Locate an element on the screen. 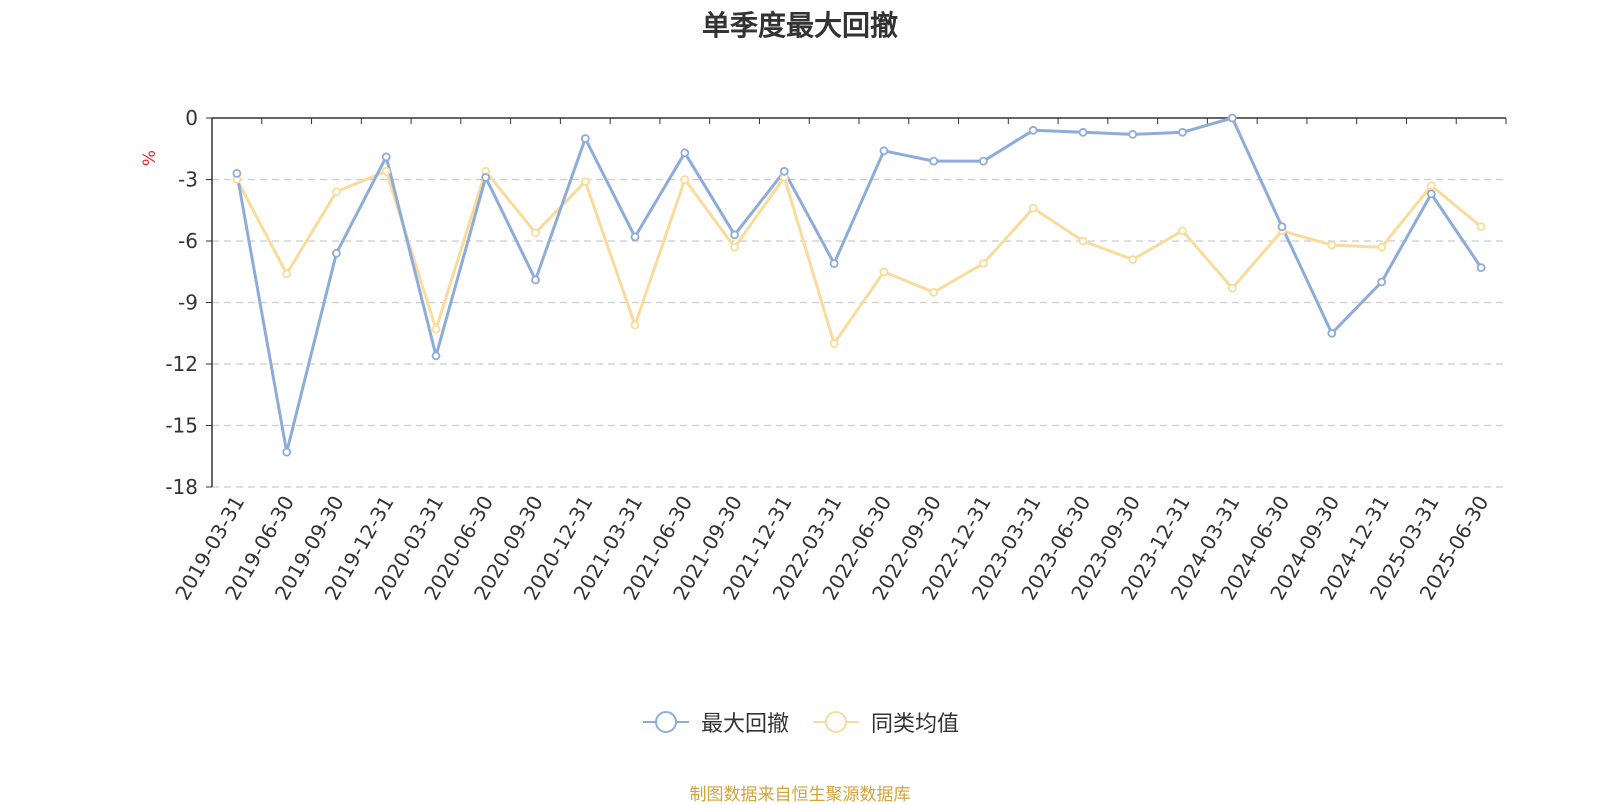 This screenshot has width=1600, height=805. y-tick-label: -9 is located at coordinates (188, 303).